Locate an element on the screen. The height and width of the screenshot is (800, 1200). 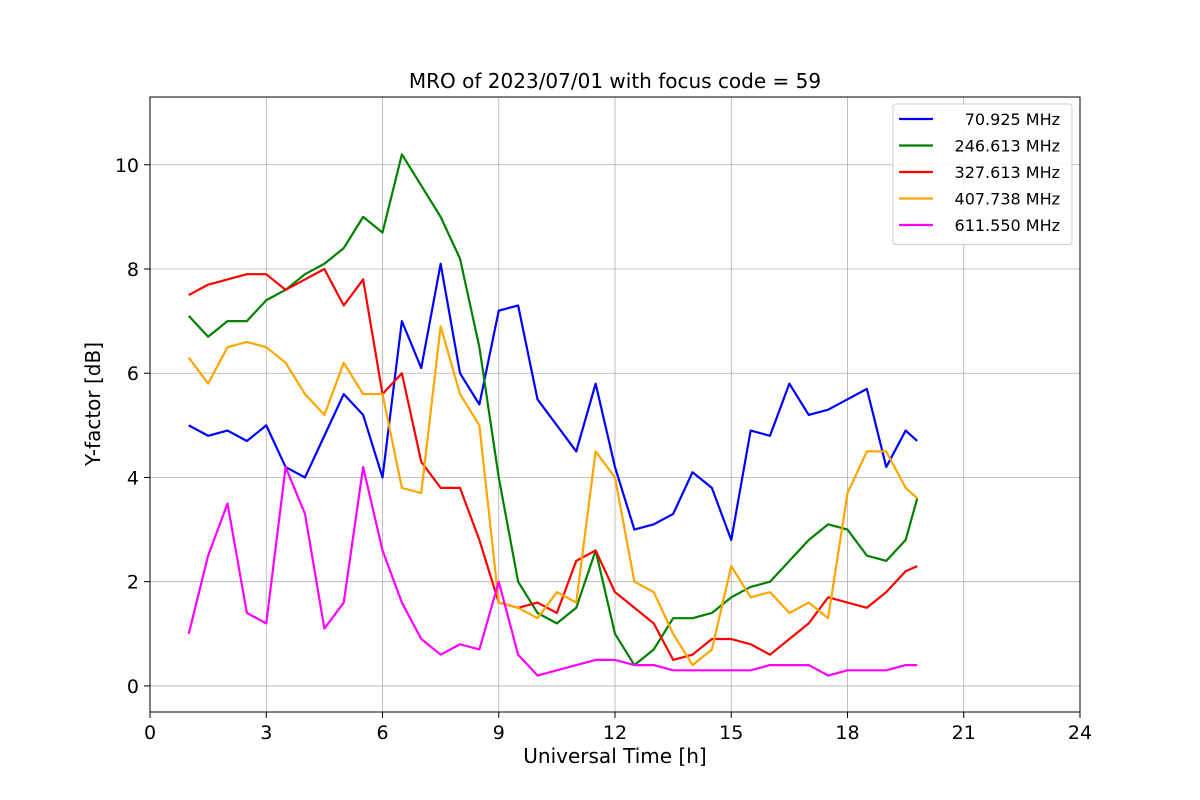
x-tick-label: 6 is located at coordinates (382, 733).